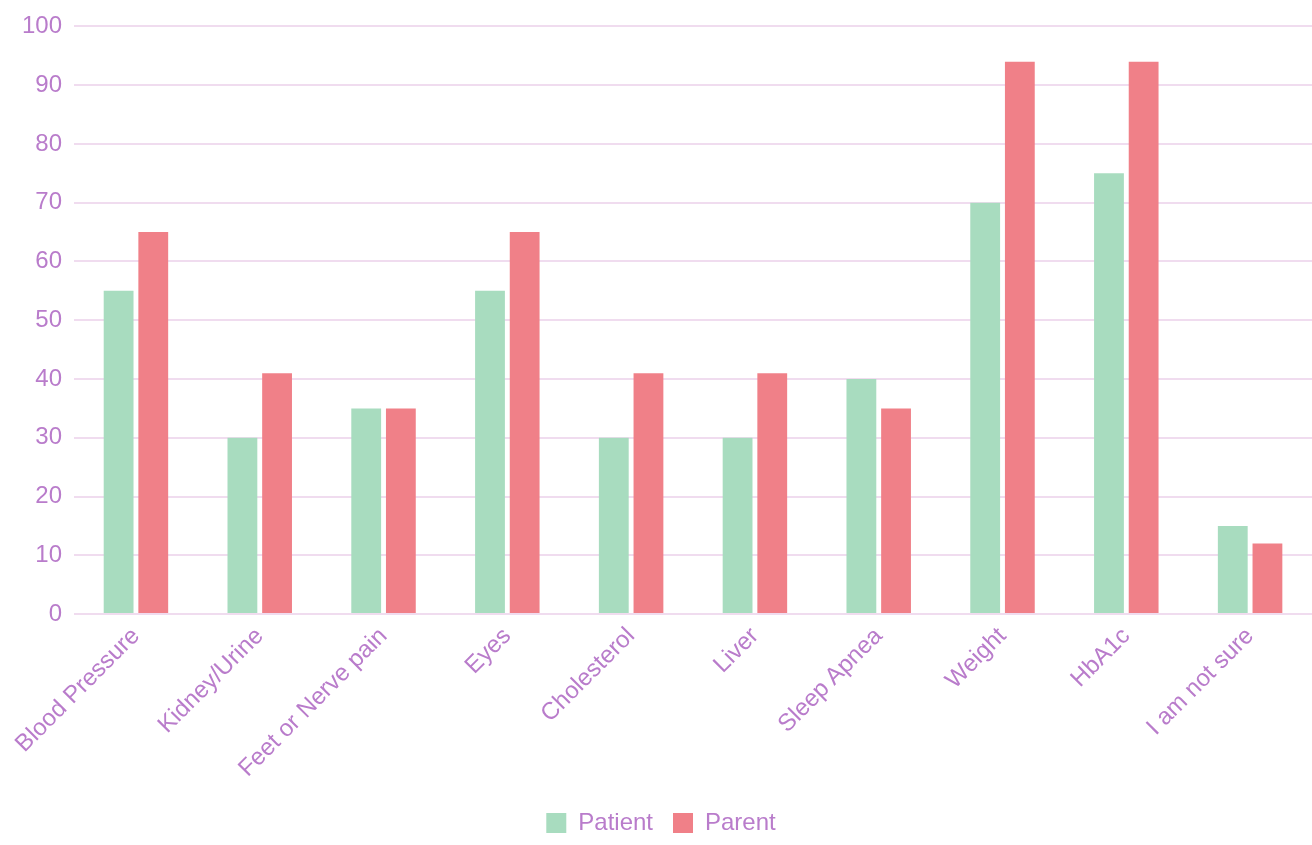  I want to click on x-tick-label: I am not sure, so click(1199, 680).